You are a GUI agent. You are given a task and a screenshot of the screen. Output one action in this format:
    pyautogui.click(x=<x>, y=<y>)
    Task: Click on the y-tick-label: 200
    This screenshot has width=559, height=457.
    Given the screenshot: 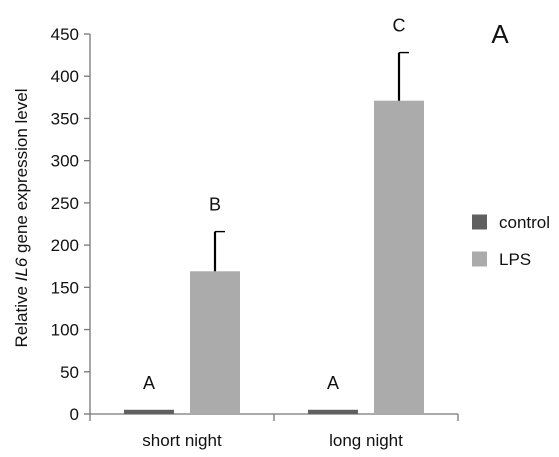 What is the action you would take?
    pyautogui.click(x=65, y=245)
    